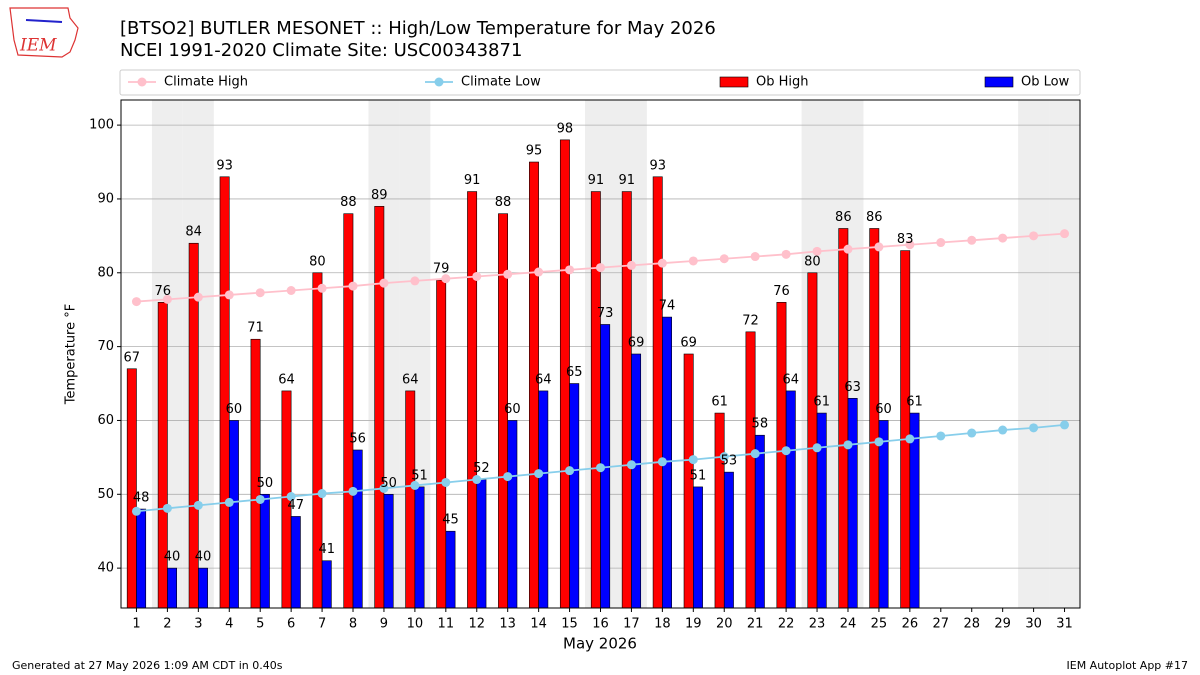 The width and height of the screenshot is (1200, 675). What do you see at coordinates (44, 21) in the screenshot?
I see `logo-line` at bounding box center [44, 21].